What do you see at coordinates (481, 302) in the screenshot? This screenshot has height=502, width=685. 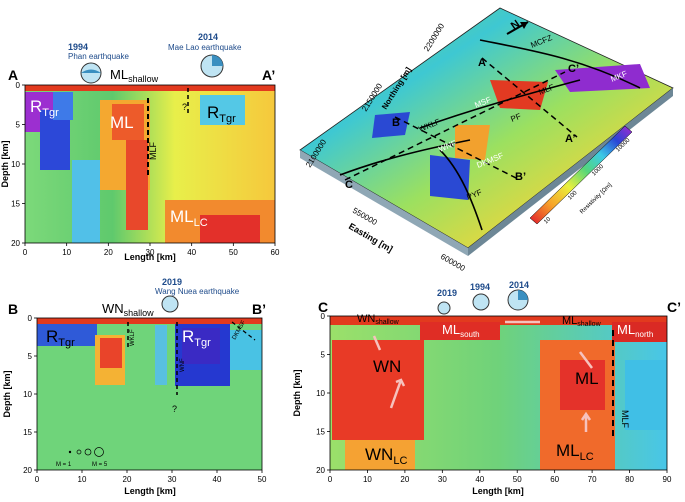 I see `beachball-1994-c-icon` at bounding box center [481, 302].